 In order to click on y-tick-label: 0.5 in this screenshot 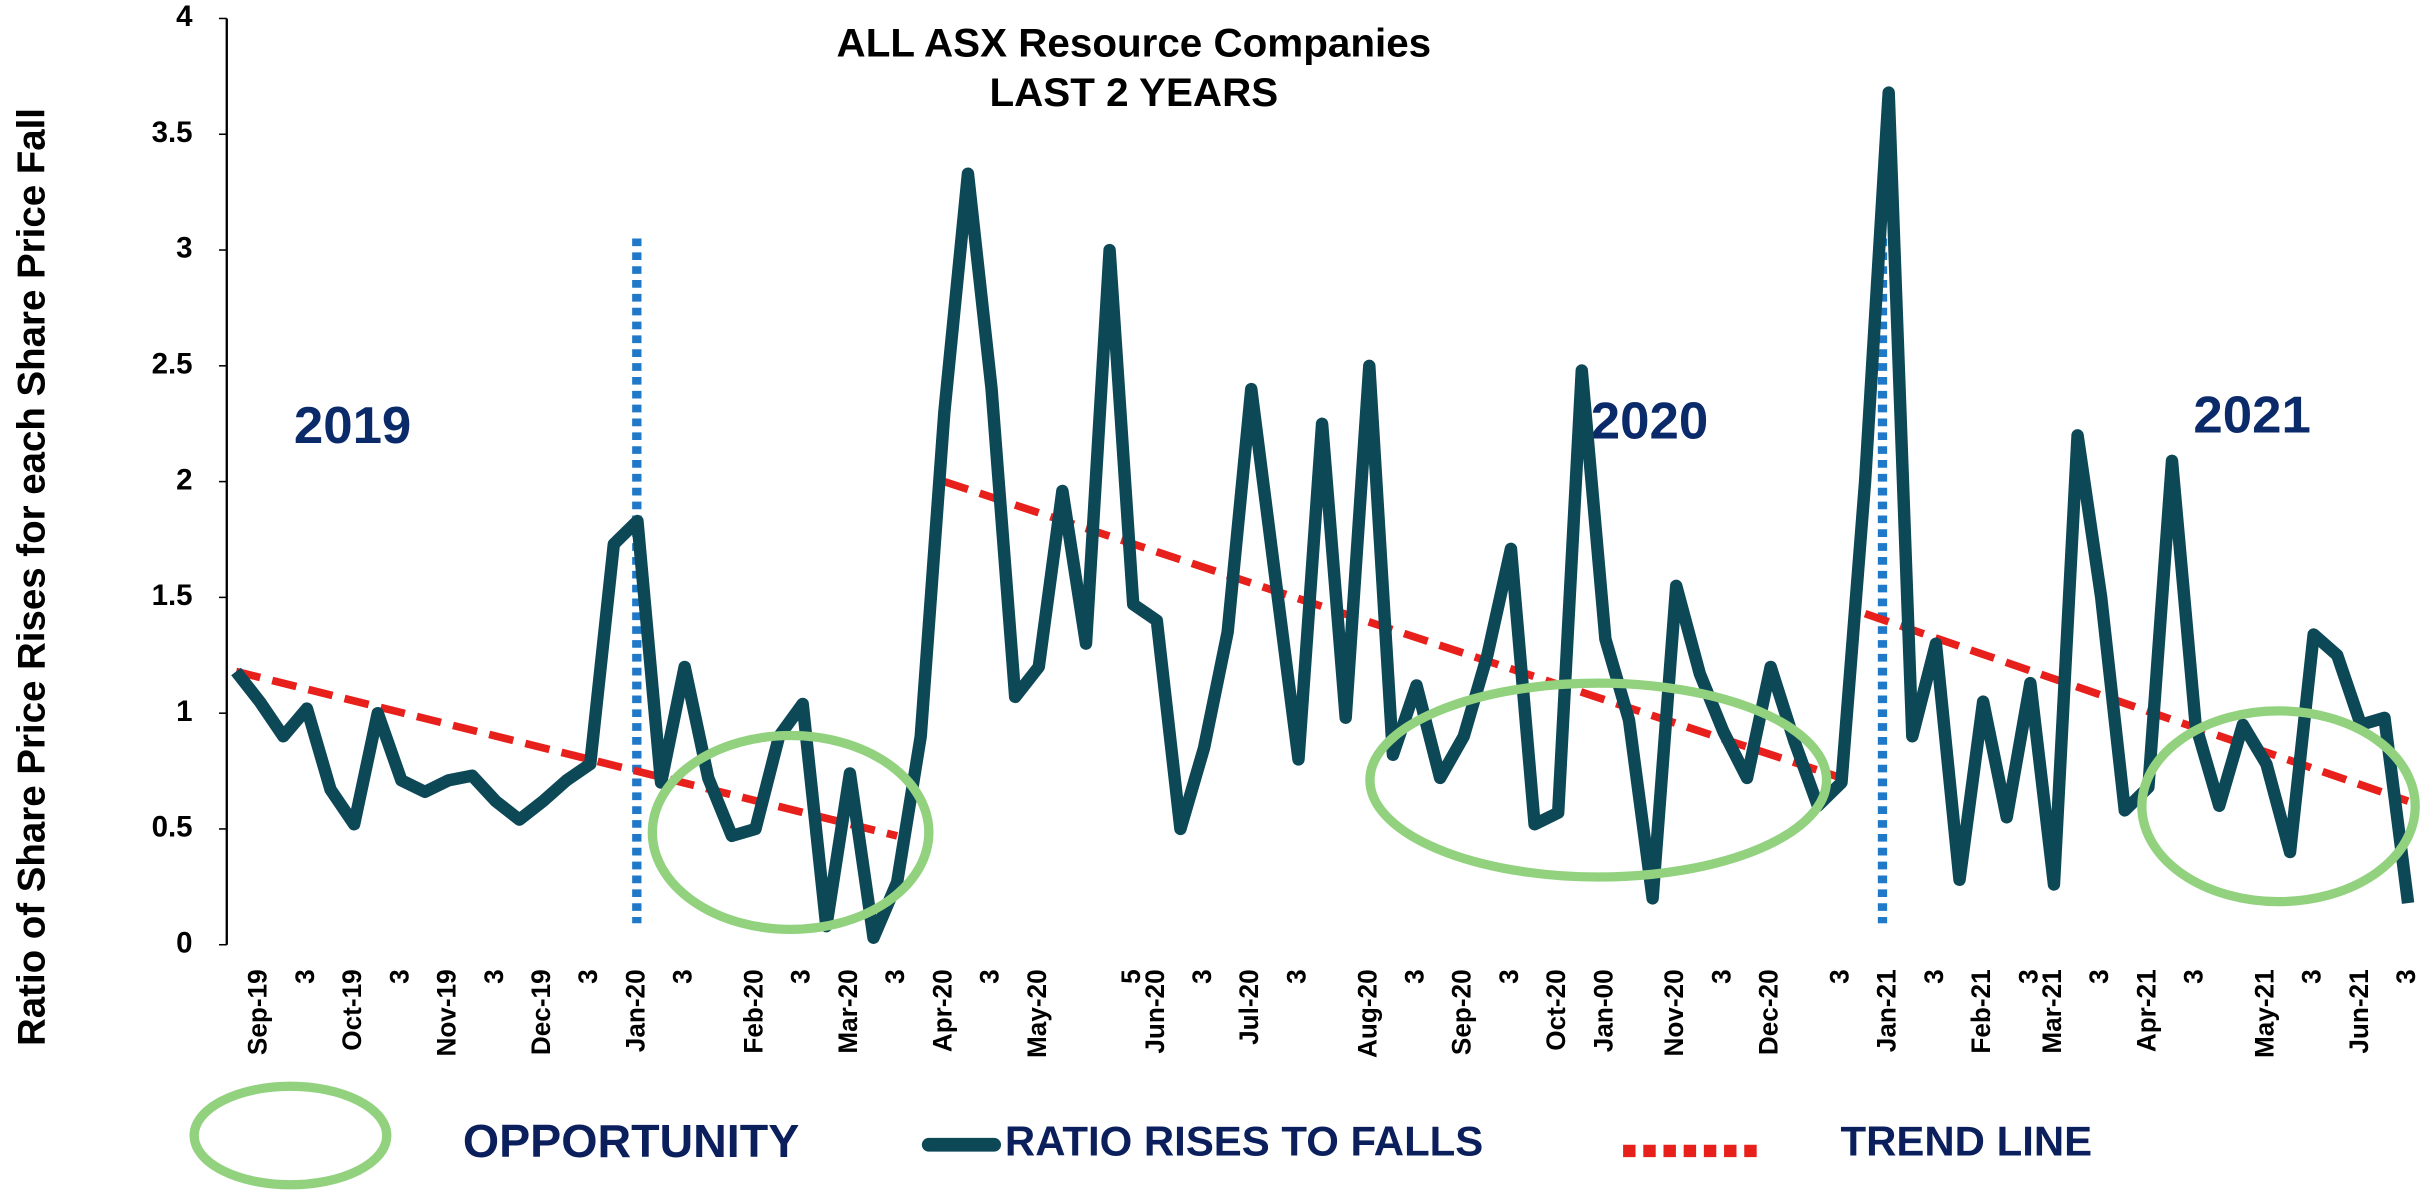, I will do `click(172, 827)`.